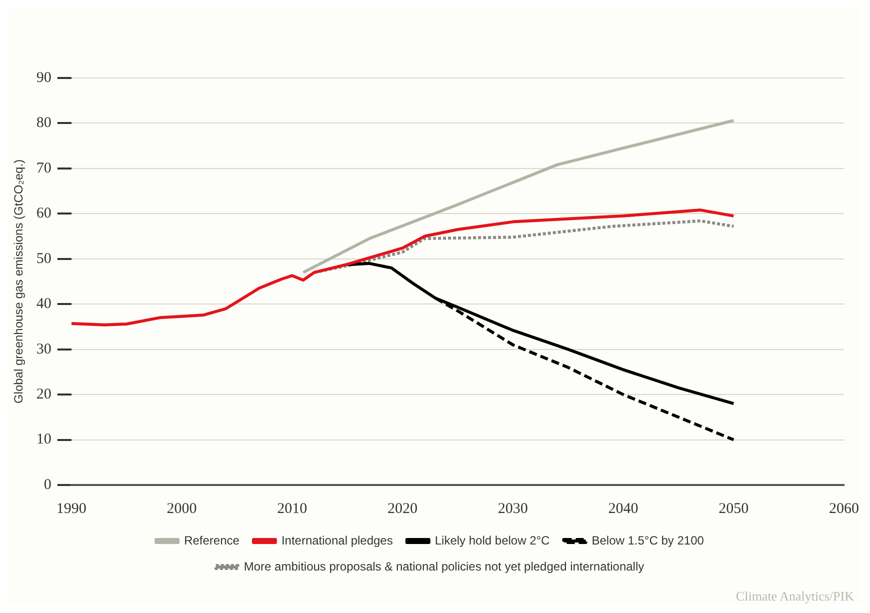  Describe the element at coordinates (844, 508) in the screenshot. I see `x-tick-label: 2060` at that location.